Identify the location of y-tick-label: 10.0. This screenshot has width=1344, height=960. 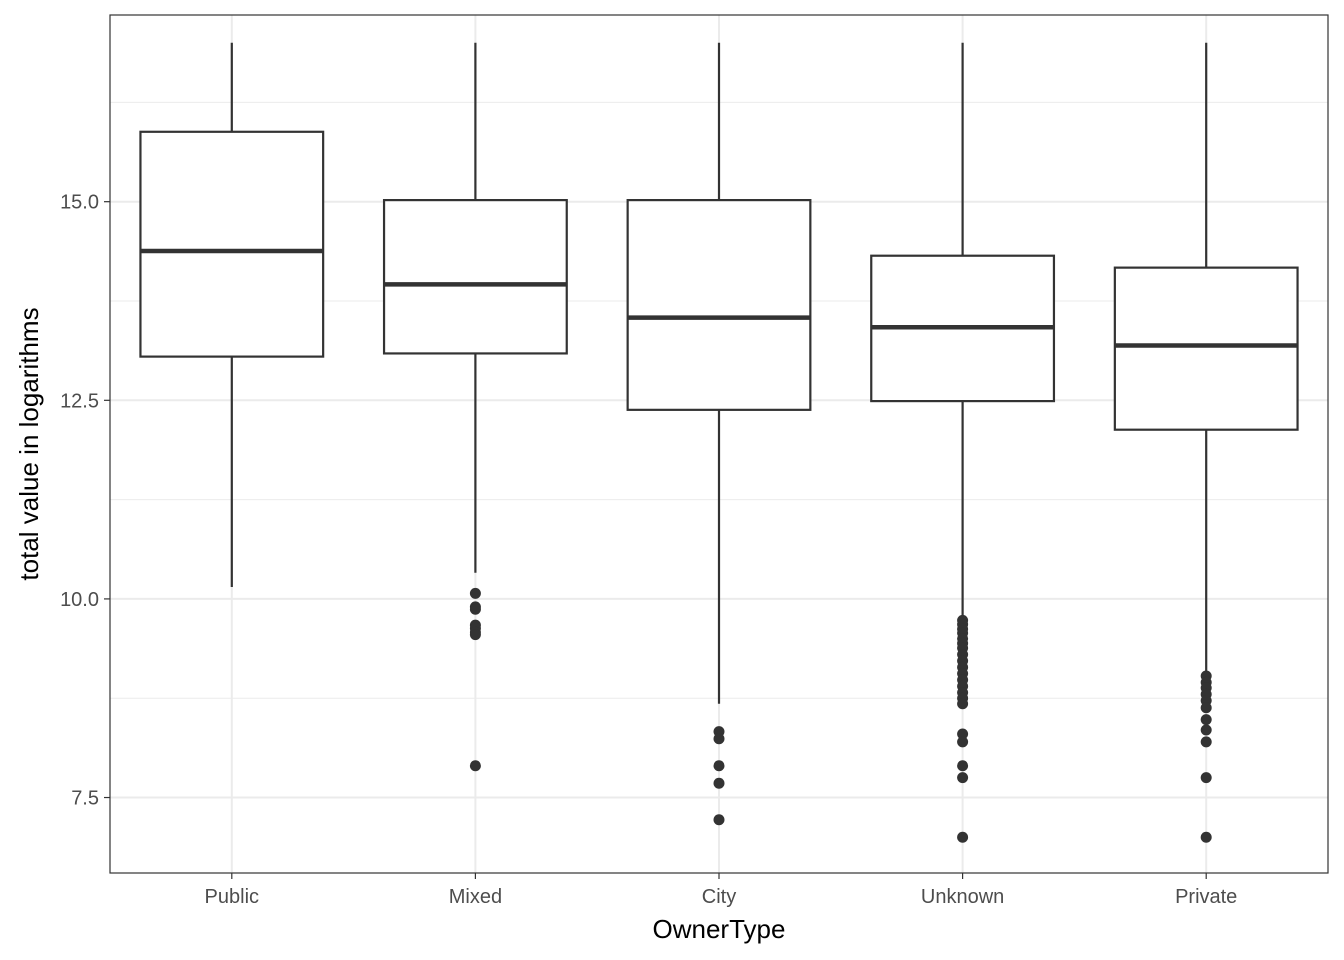
(79, 600).